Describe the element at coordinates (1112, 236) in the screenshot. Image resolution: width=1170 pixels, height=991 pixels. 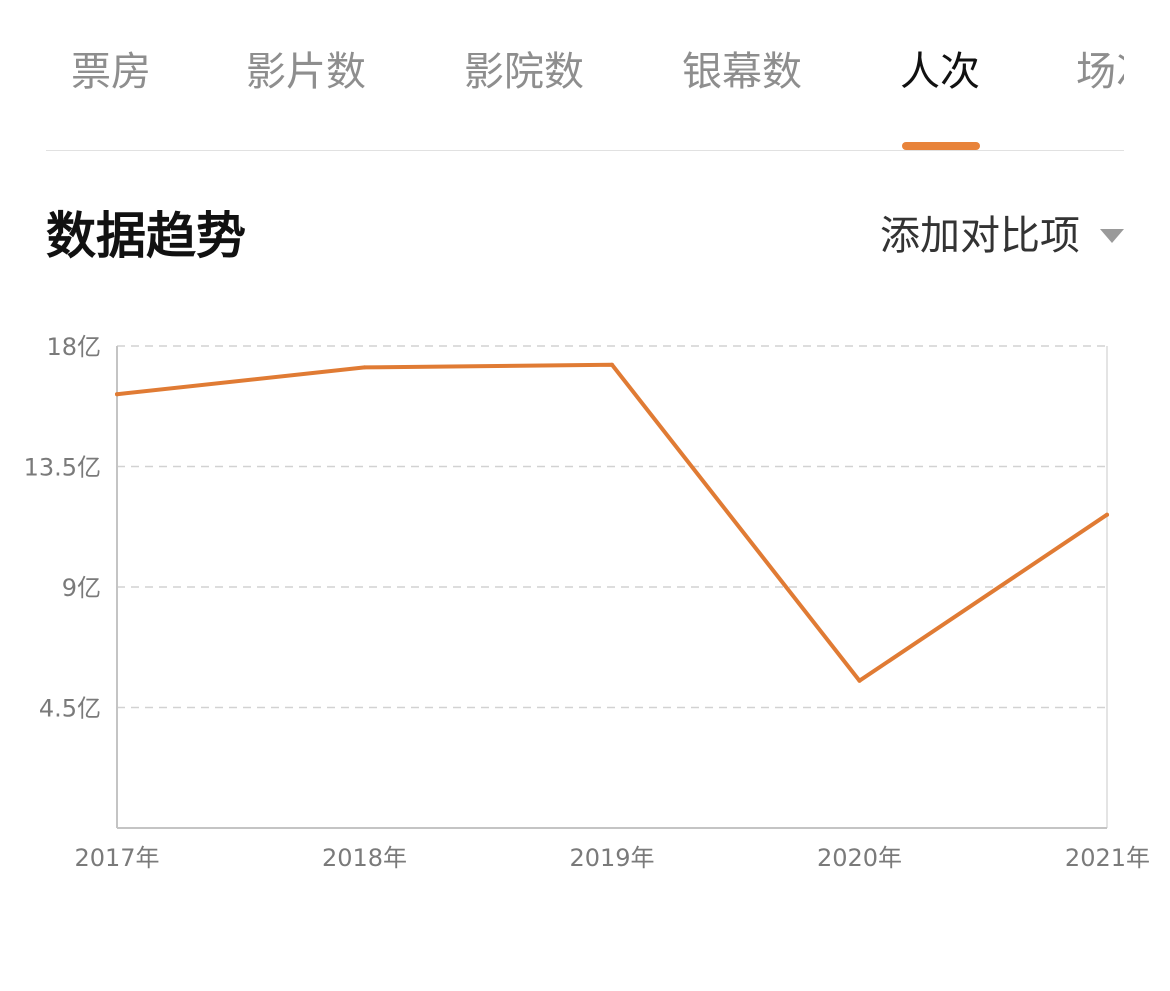
I see `caret-down-icon` at that location.